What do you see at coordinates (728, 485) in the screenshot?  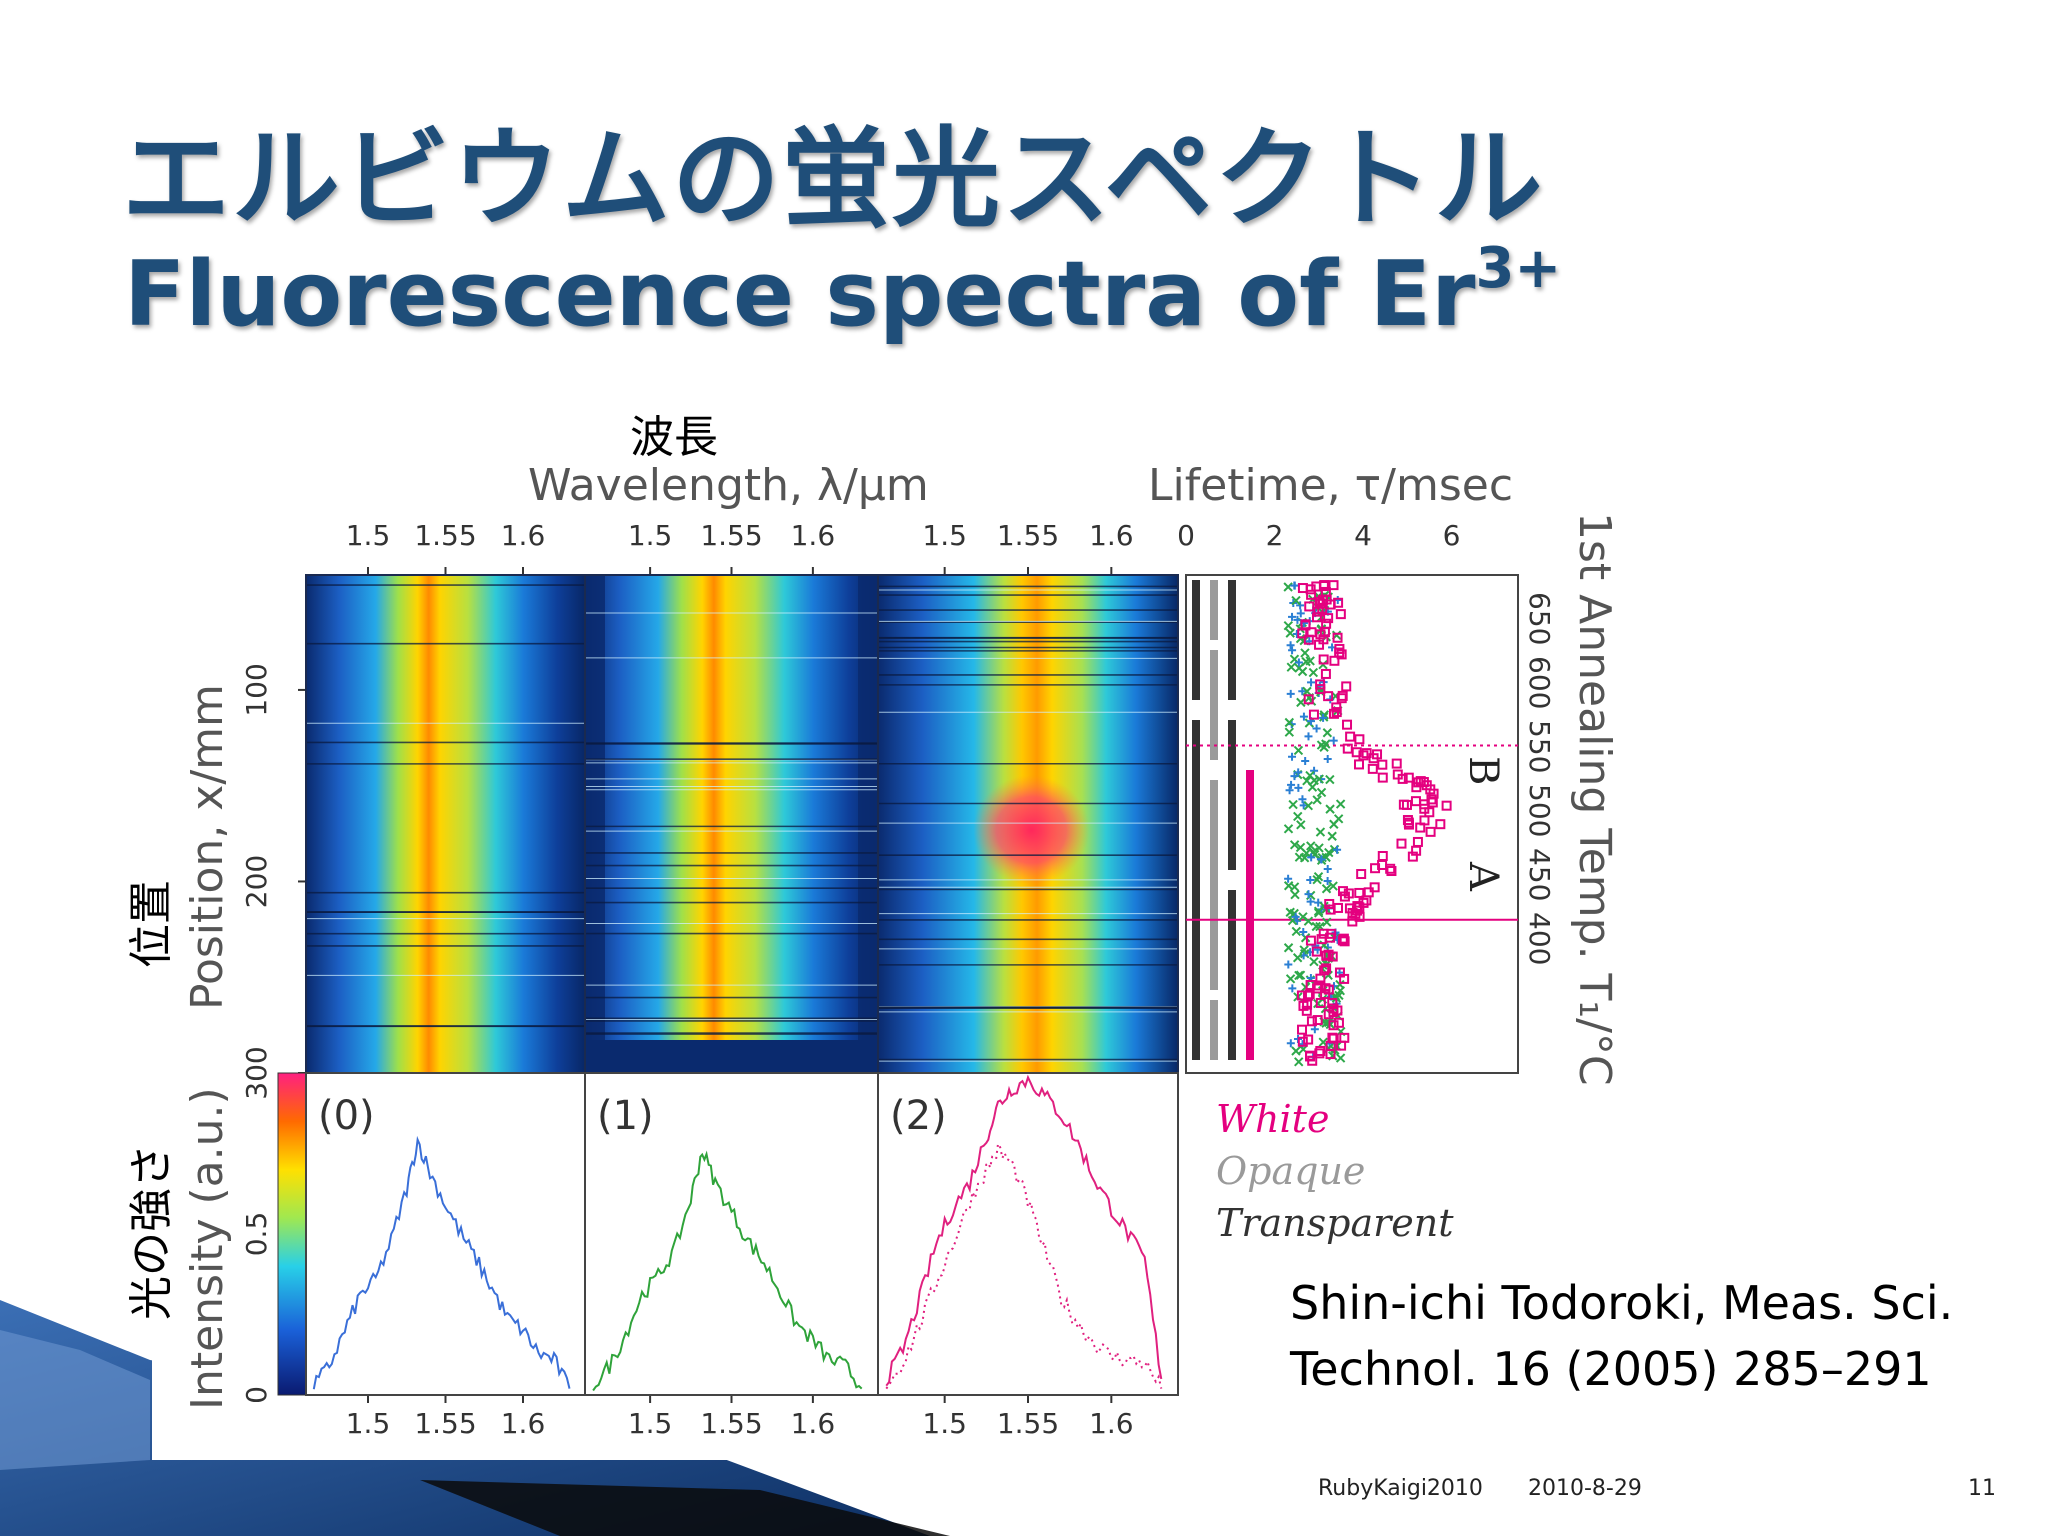 I see `wavelength-axis-label: Wavelength, λ/μm` at bounding box center [728, 485].